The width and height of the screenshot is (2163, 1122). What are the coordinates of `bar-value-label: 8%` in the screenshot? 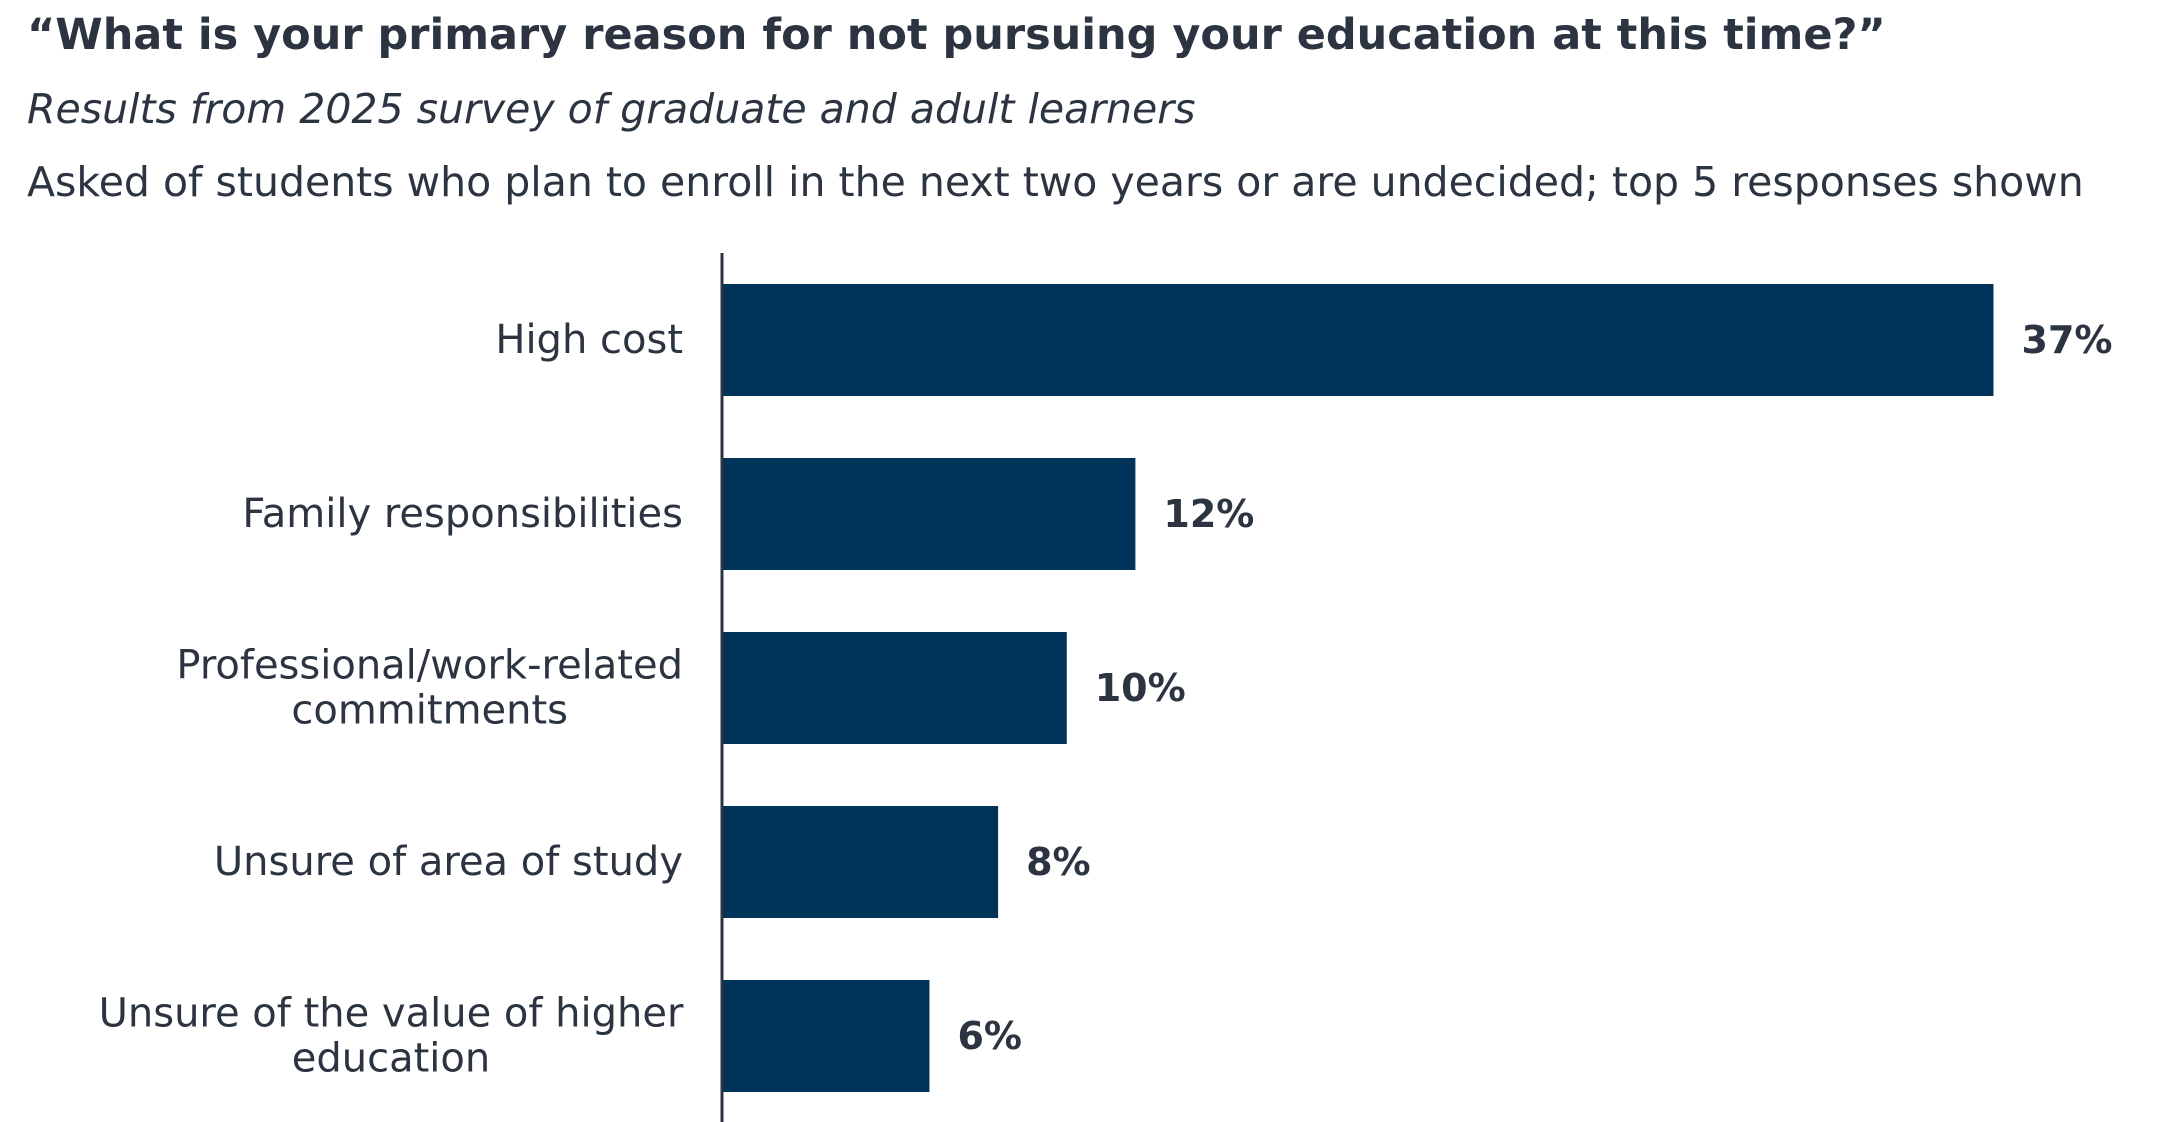 It's located at (1058, 862).